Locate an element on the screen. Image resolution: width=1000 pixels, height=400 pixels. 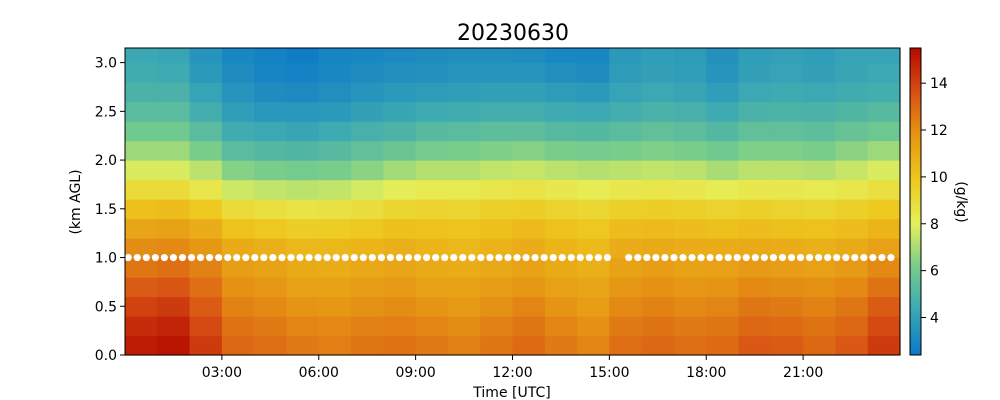
colorbar-tick-label: 8 is located at coordinates (934, 225).